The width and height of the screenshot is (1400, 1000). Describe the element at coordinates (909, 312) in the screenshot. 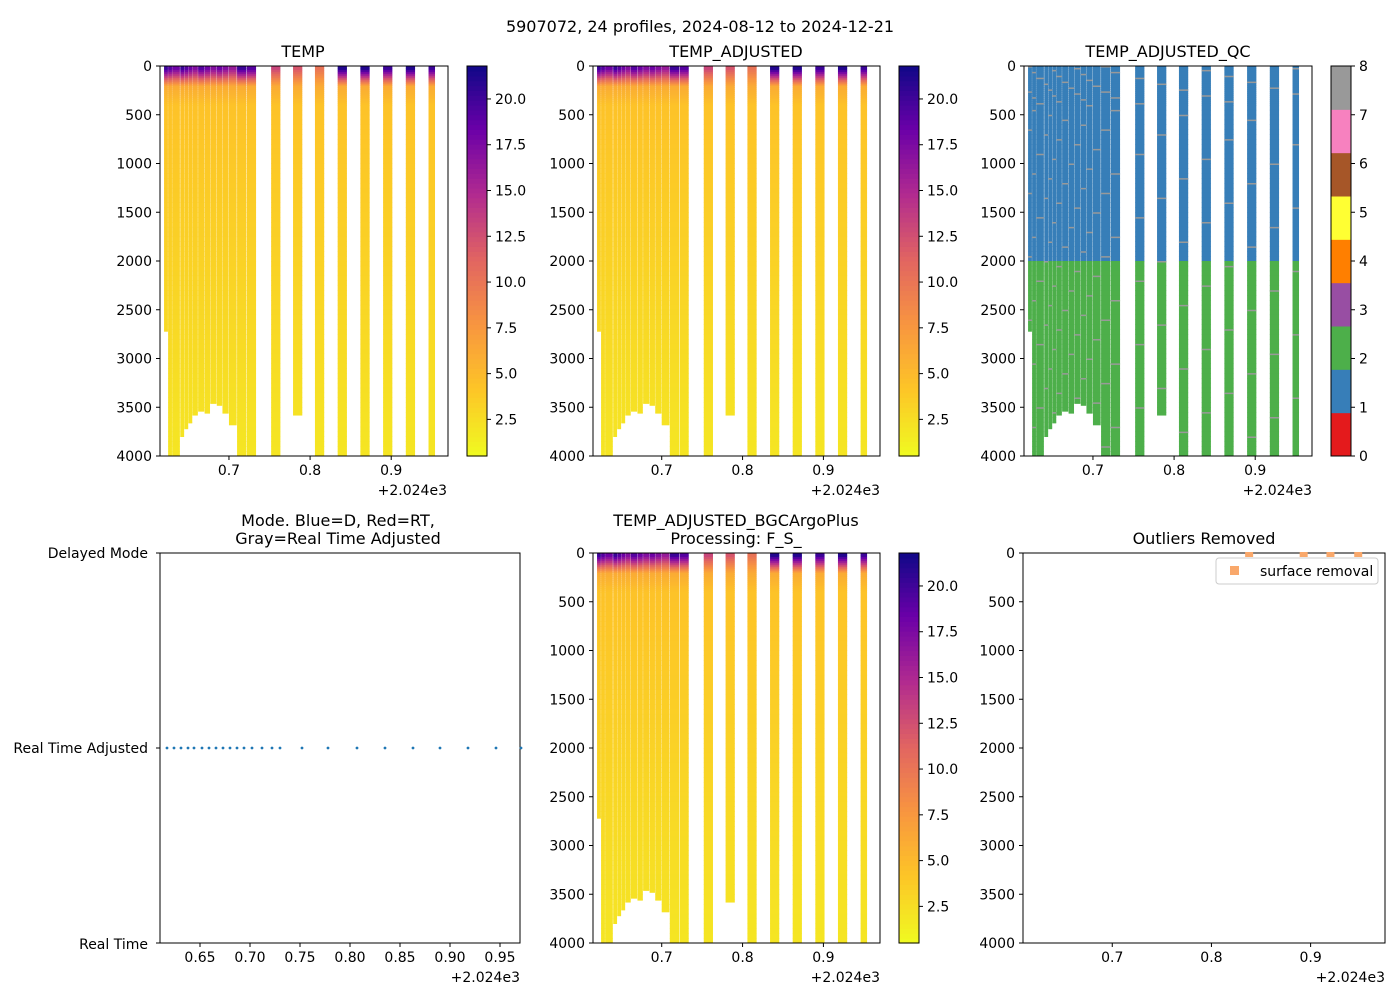

I see `temp-adjusted-colorbar-cell` at that location.